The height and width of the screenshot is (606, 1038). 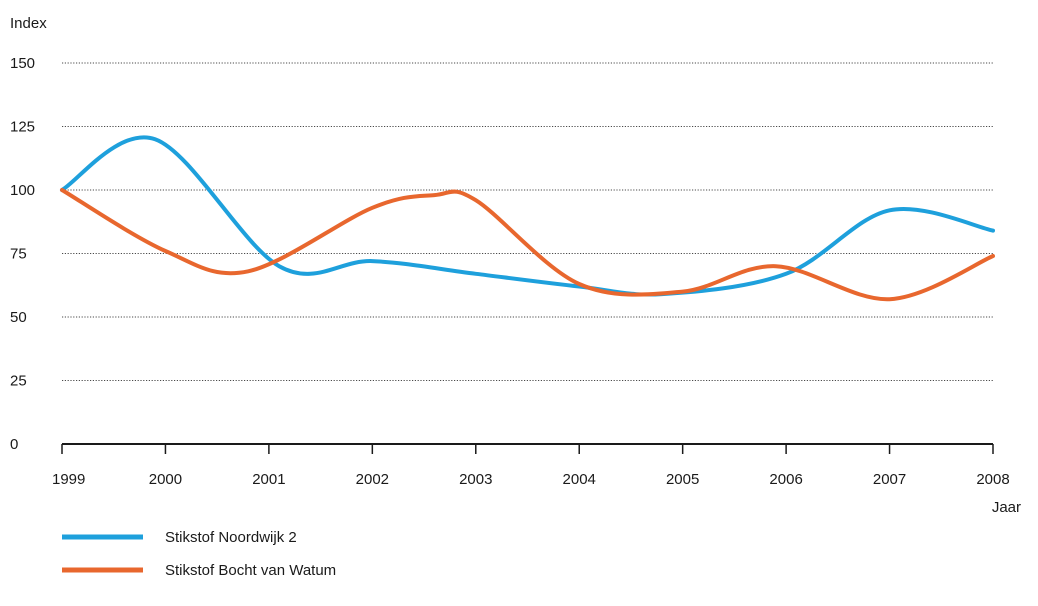 I want to click on y-tick-label: 25, so click(x=18, y=381).